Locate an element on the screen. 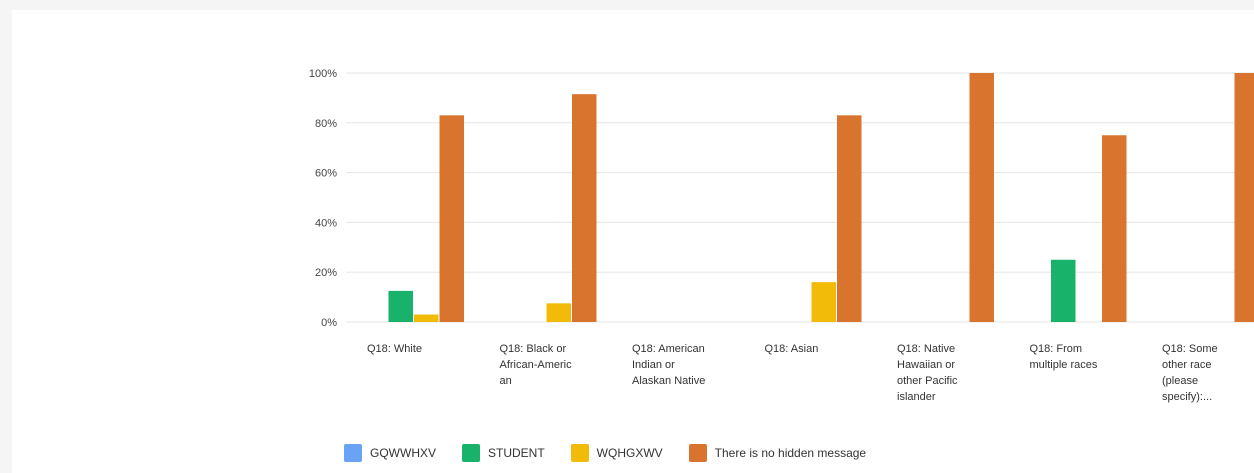 The height and width of the screenshot is (473, 1254). y-tick-label: 0% is located at coordinates (329, 323).